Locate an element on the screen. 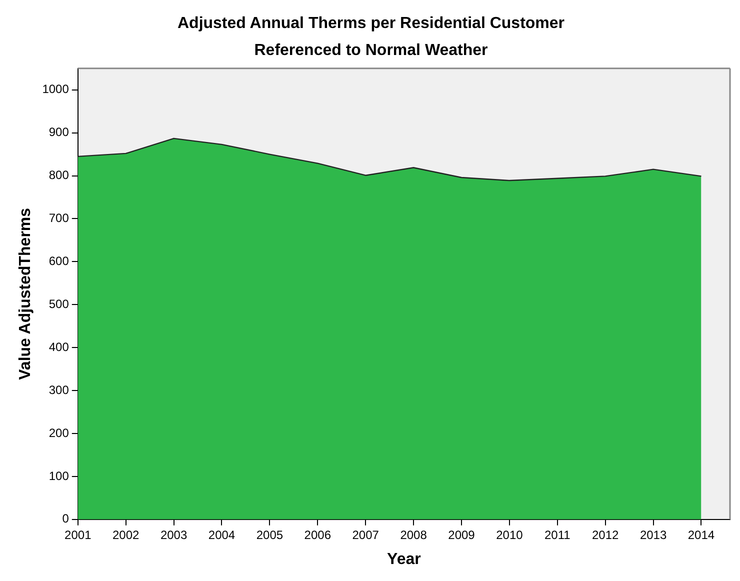 The image size is (740, 581). x-tick-label: 2010 is located at coordinates (510, 535).